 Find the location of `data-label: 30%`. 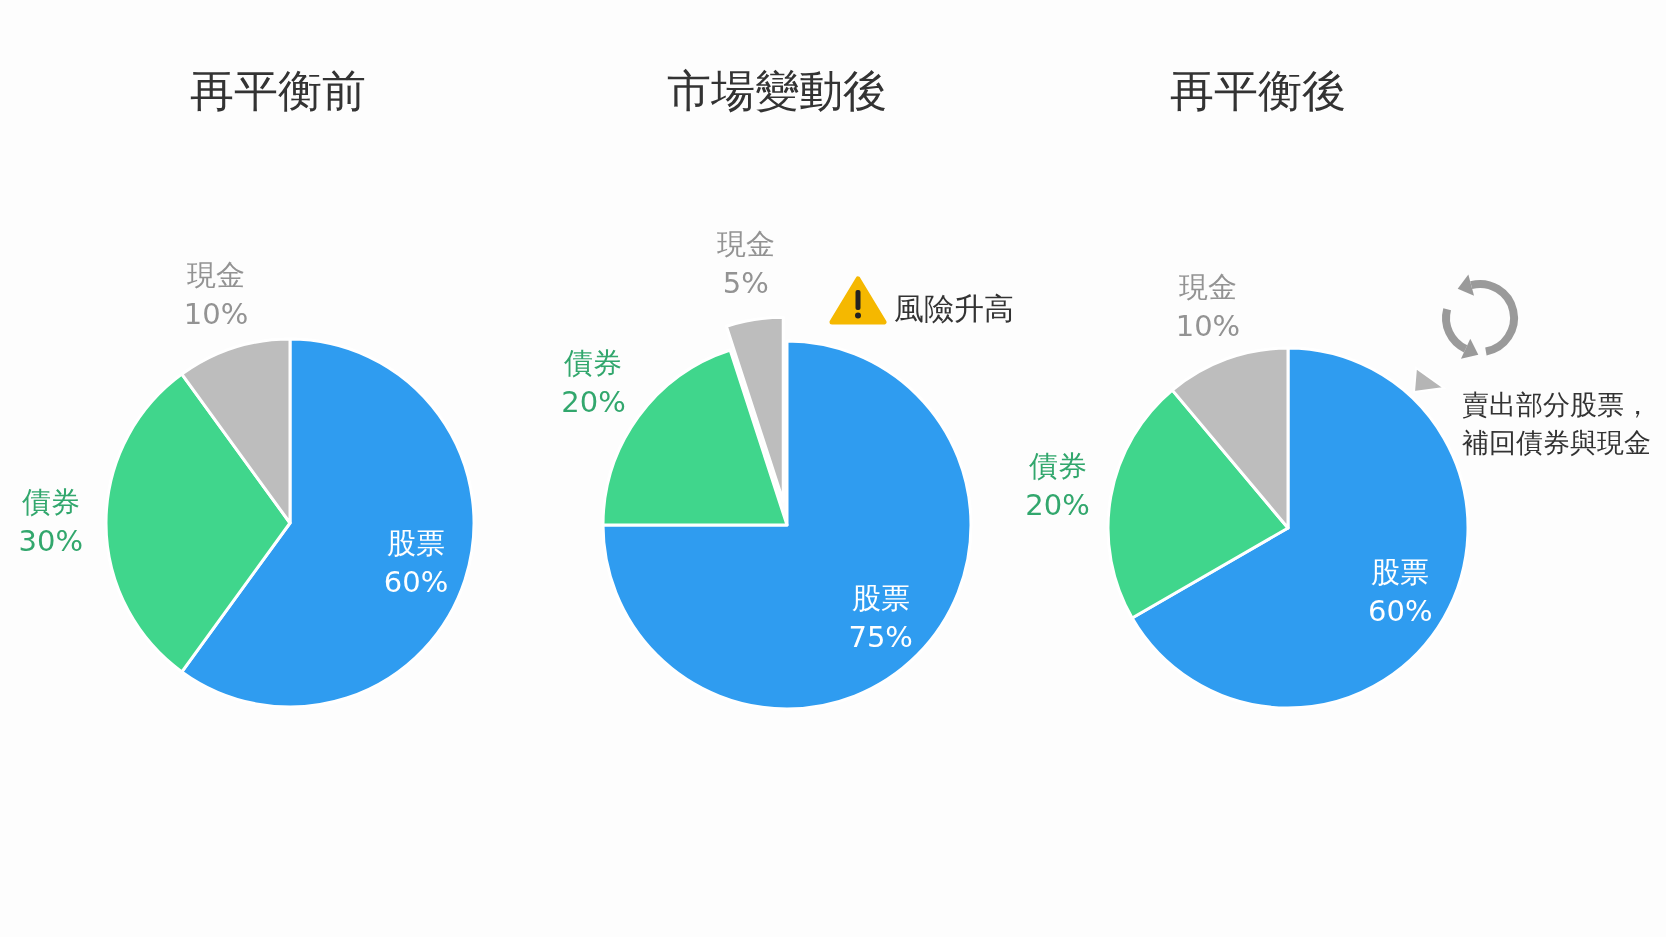

data-label: 30% is located at coordinates (51, 541).